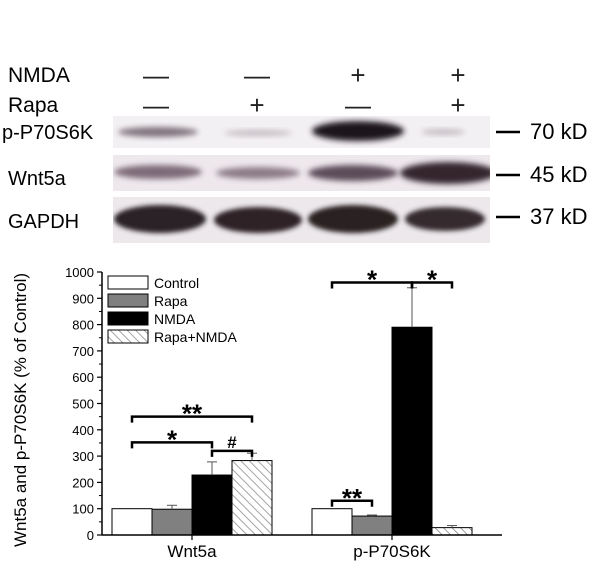  What do you see at coordinates (156, 105) in the screenshot?
I see `rapa-sign-lane-1: —` at bounding box center [156, 105].